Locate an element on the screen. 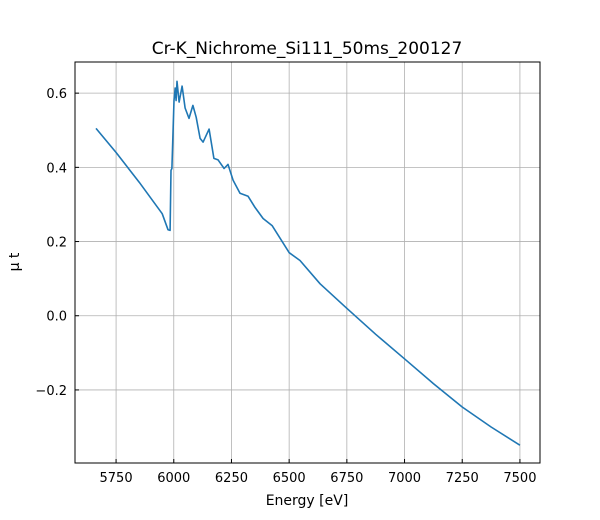  x-tick-label: 7000 is located at coordinates (404, 478).